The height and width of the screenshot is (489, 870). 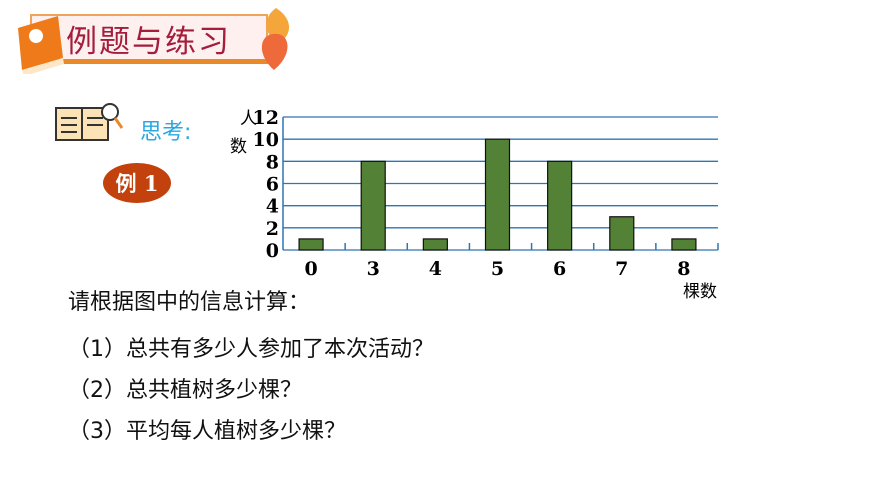 I want to click on x-tick-label: 6, so click(x=559, y=269).